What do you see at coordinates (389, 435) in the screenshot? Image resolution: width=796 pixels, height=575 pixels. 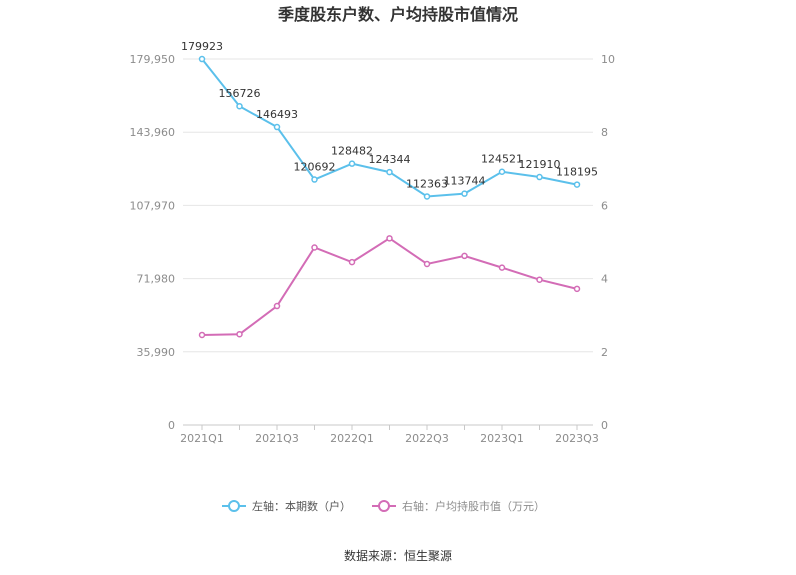 I see `x-axis: 2021Q1 2021Q3 2022Q1 2022Q3 2023Q1 2023Q3` at bounding box center [389, 435].